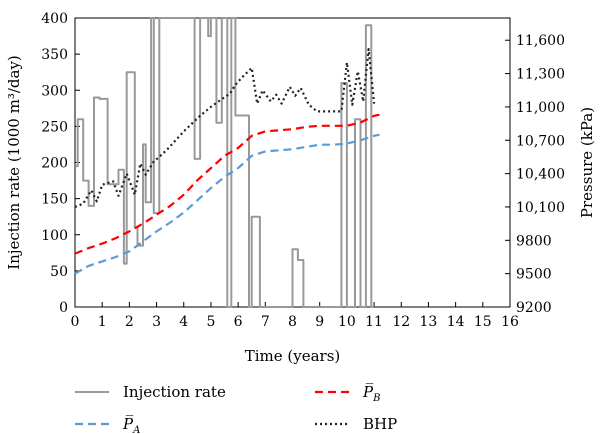 This screenshot has width=600, height=434. What do you see at coordinates (540, 141) in the screenshot?
I see `y-right-tick-label: 10,700` at bounding box center [540, 141].